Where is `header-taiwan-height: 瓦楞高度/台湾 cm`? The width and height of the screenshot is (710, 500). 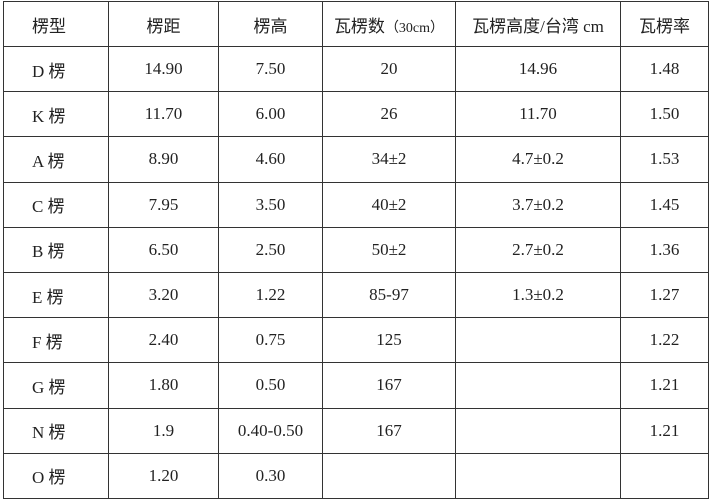
header-taiwan-height: 瓦楞高度/台湾 cm is located at coordinates (538, 24).